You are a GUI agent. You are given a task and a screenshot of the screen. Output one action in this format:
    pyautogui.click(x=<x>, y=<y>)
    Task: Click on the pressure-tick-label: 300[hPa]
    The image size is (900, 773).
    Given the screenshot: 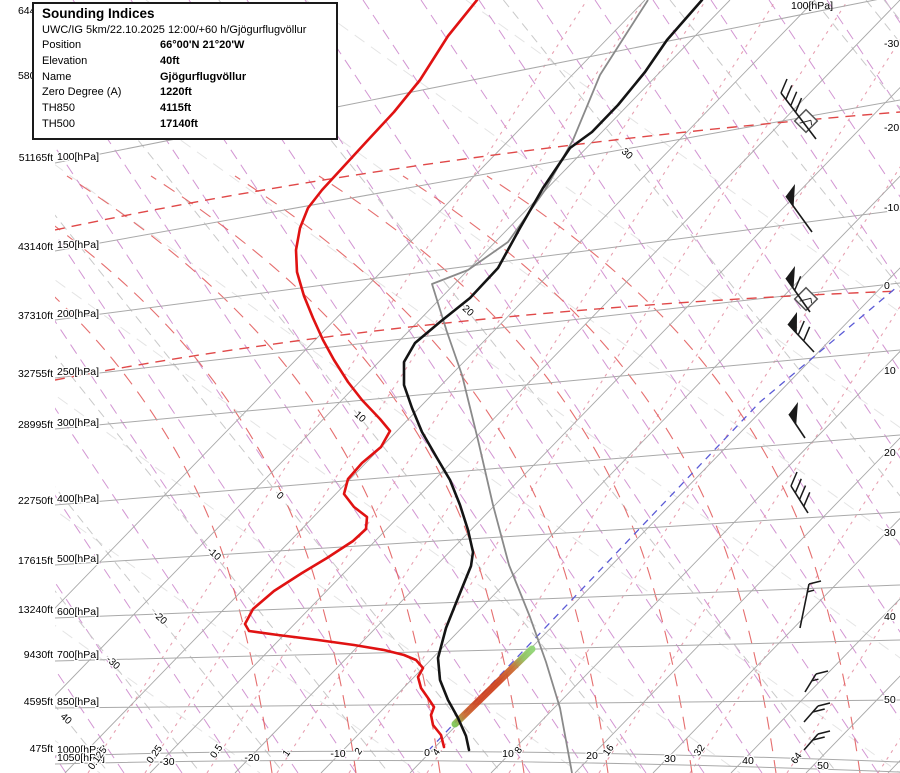 What is the action you would take?
    pyautogui.click(x=78, y=423)
    